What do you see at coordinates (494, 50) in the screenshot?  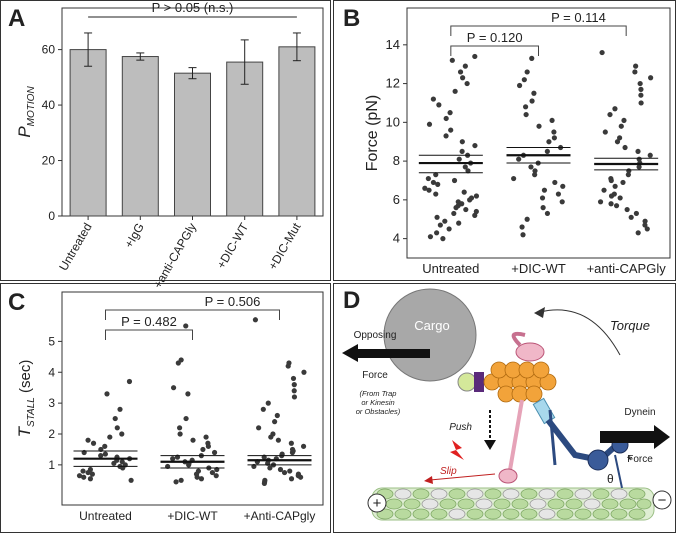 I see `comparison-bracket` at bounding box center [494, 50].